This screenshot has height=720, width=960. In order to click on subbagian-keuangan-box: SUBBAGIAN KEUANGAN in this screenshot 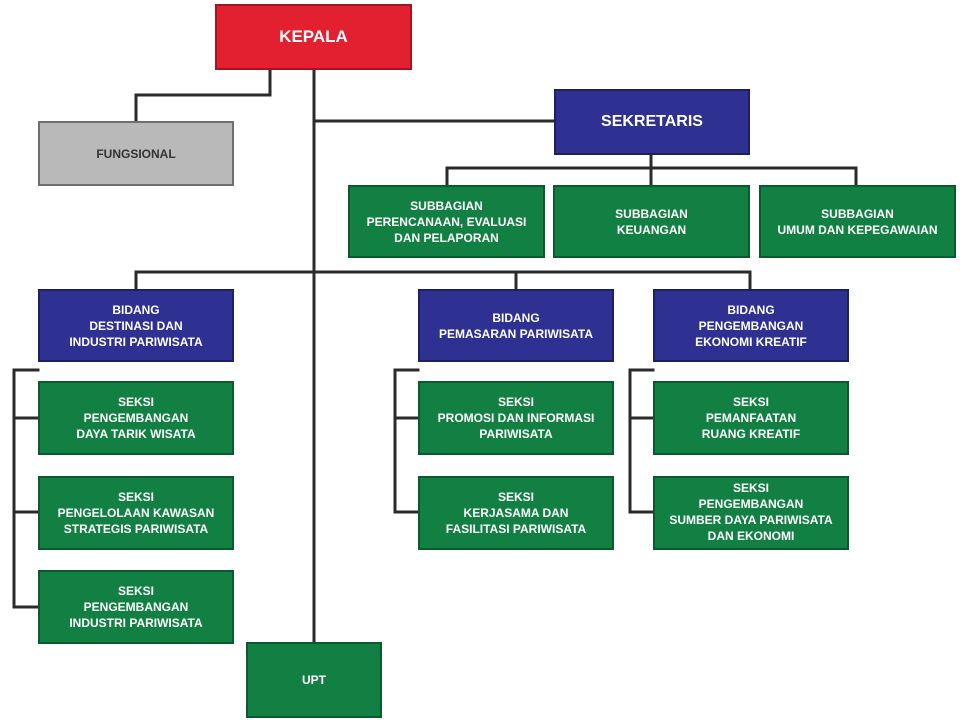, I will do `click(651, 221)`.